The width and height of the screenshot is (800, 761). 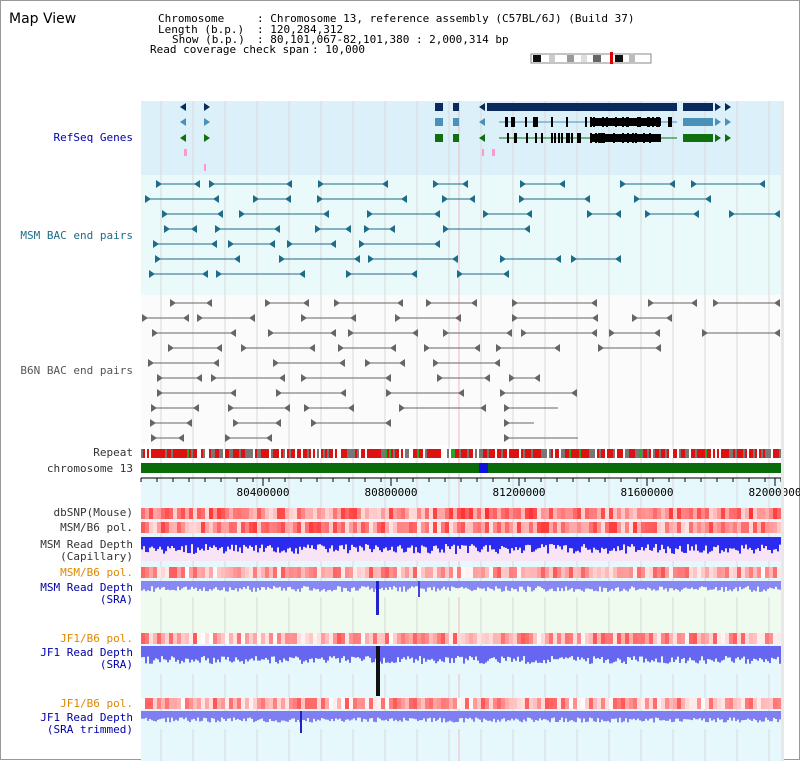 I want to click on track-label-chromosome: chromosome 13, so click(x=89, y=468).